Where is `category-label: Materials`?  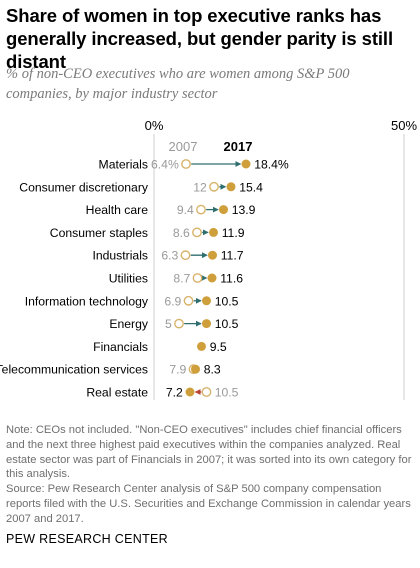
category-label: Materials is located at coordinates (123, 165).